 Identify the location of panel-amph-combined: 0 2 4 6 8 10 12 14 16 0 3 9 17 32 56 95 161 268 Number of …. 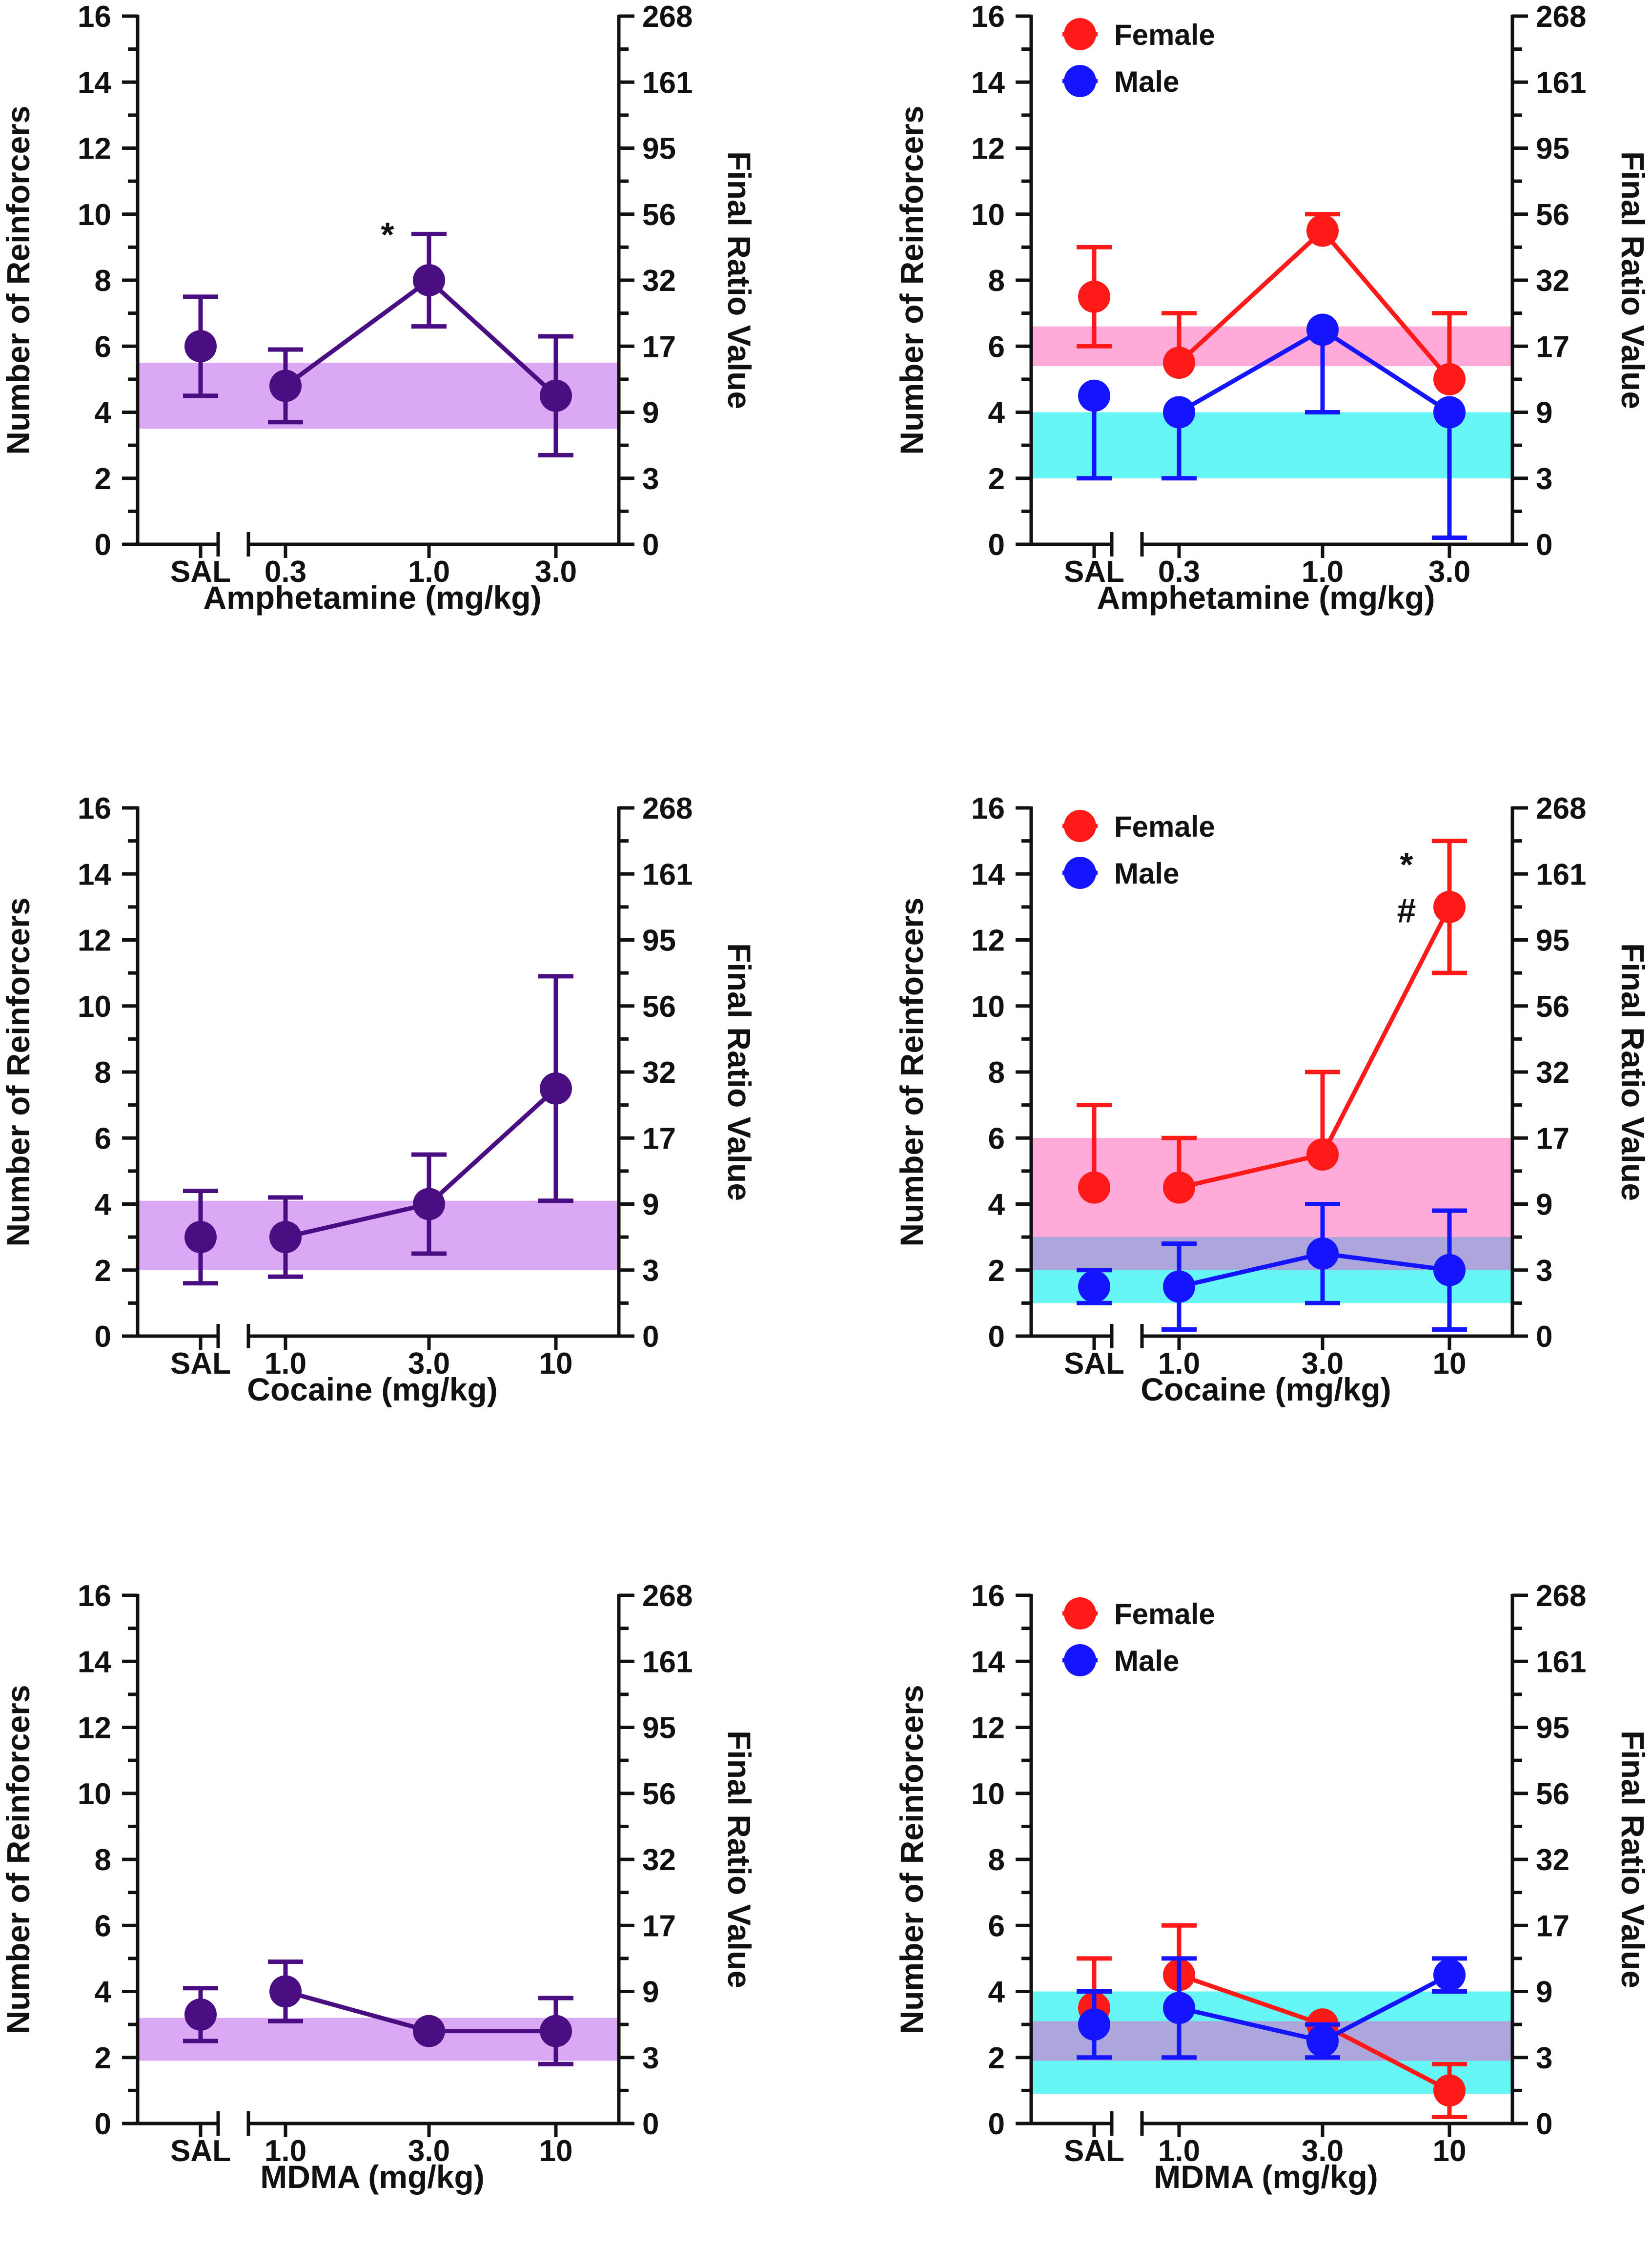
(378, 308).